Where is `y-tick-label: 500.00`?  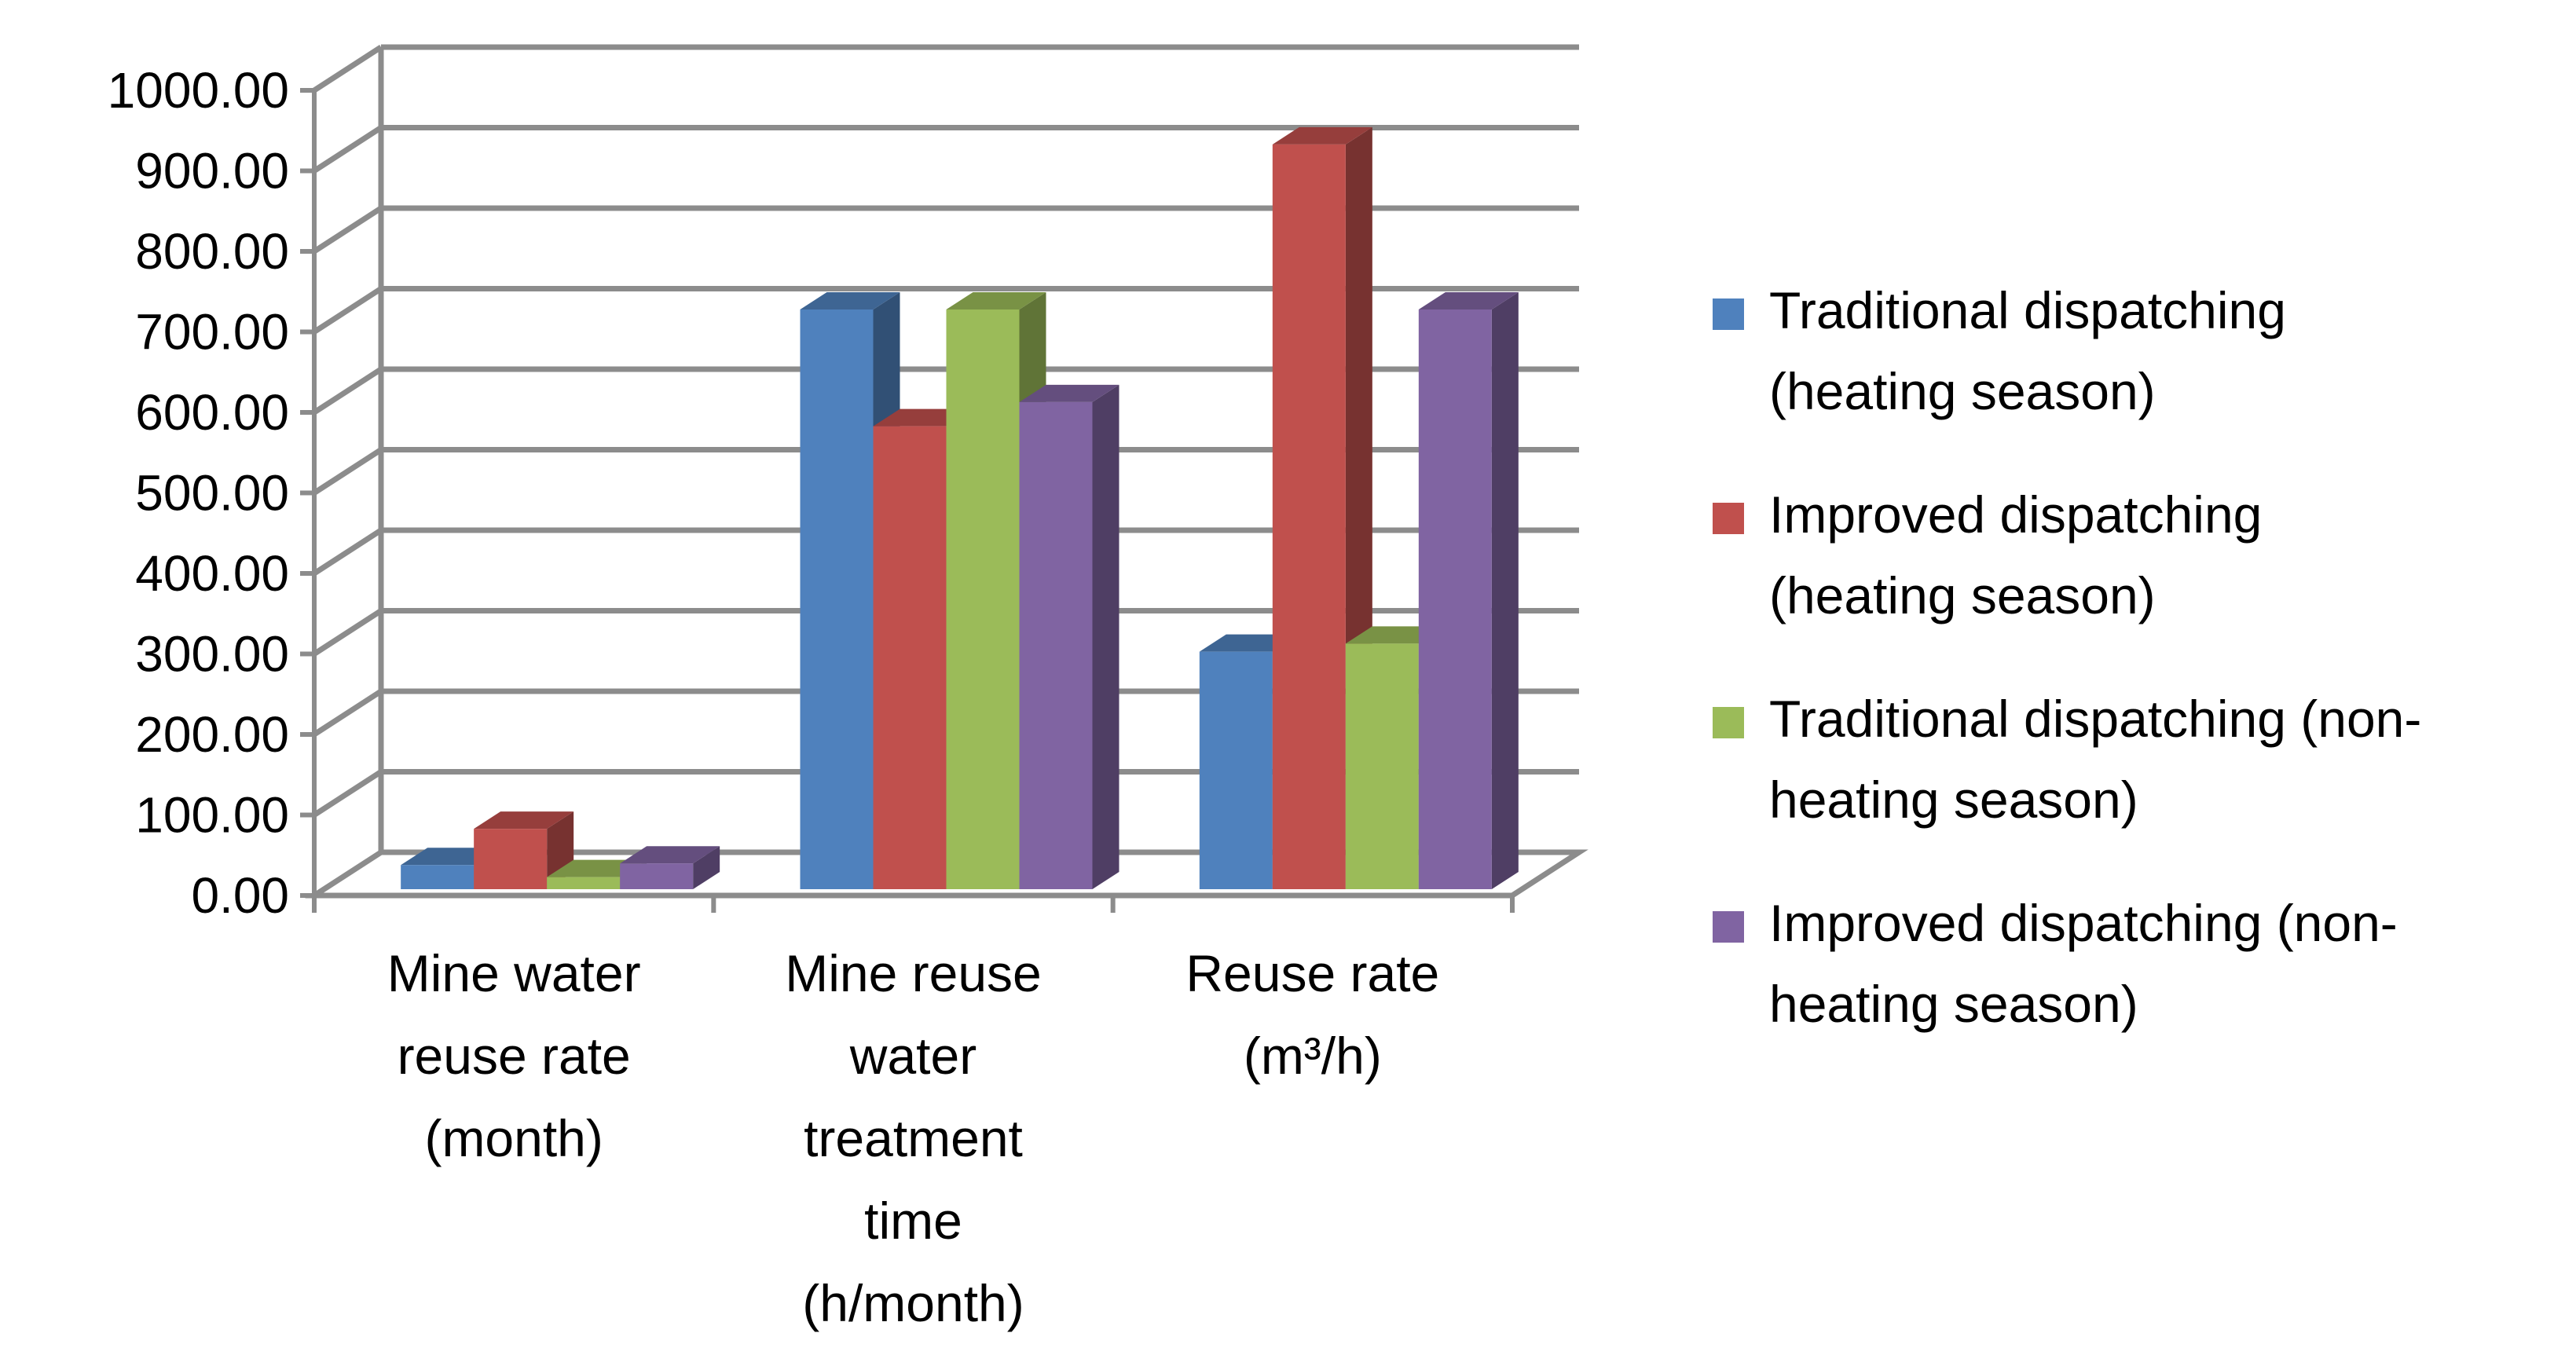
y-tick-label: 500.00 is located at coordinates (212, 493).